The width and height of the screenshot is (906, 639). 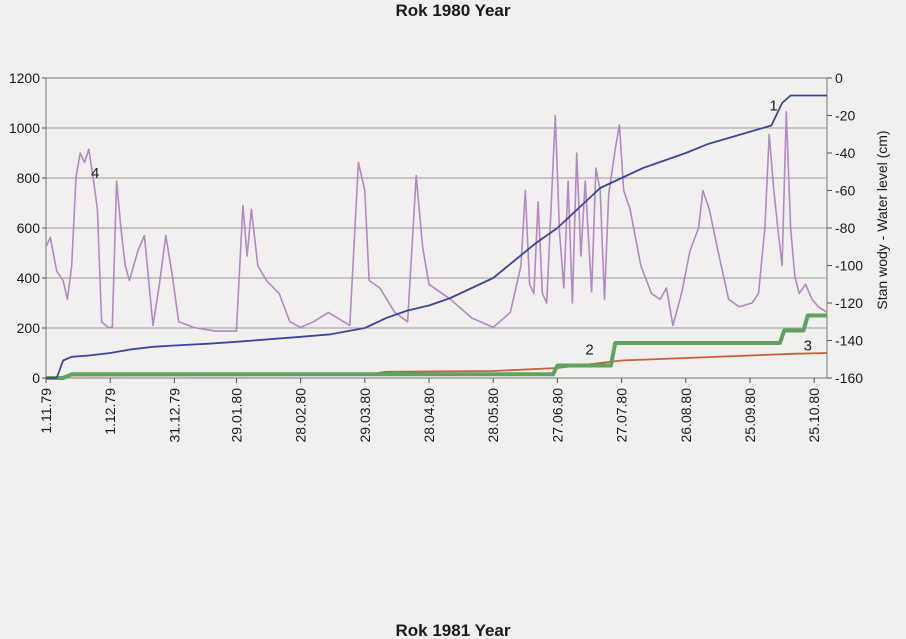 What do you see at coordinates (453, 630) in the screenshot?
I see `chart-bottom-title: Rok 1981 Year` at bounding box center [453, 630].